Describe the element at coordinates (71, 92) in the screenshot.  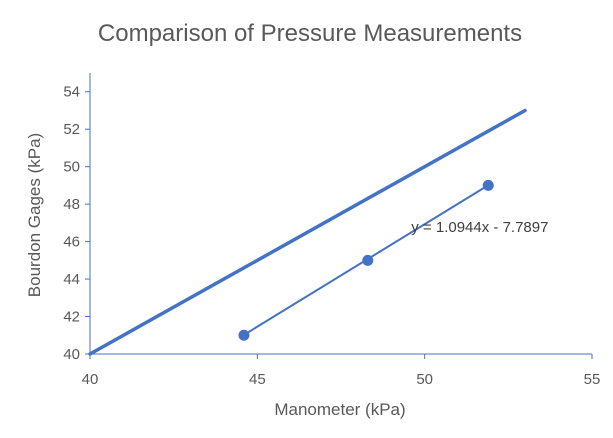
I see `y-tick-label: 54` at that location.